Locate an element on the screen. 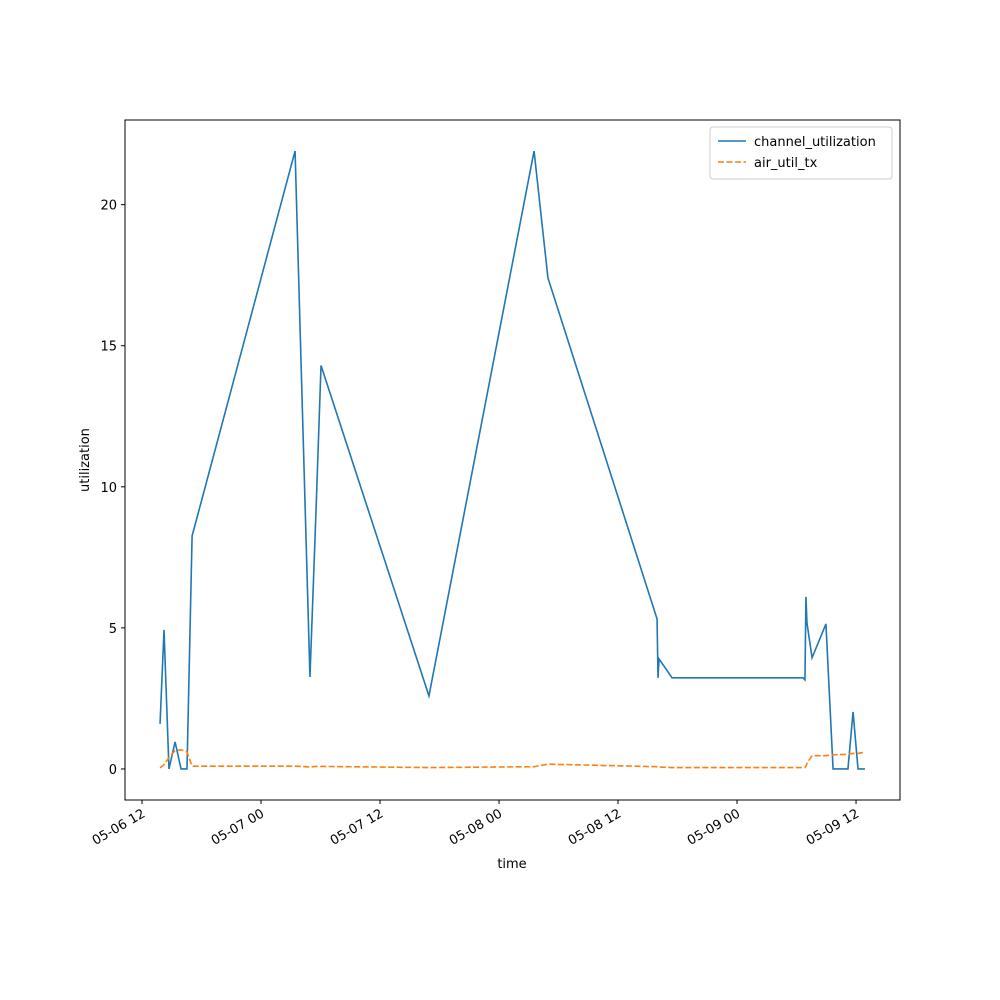 The width and height of the screenshot is (1000, 1000). y-tick-label: 0 is located at coordinates (113, 770).